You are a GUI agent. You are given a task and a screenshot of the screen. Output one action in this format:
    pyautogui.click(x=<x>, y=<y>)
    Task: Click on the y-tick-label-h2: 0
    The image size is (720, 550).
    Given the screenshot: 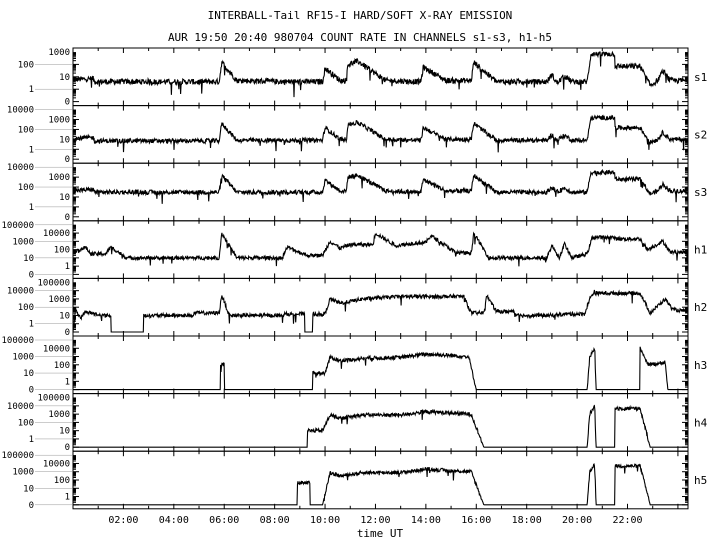 What is the action you would take?
    pyautogui.click(x=67, y=333)
    